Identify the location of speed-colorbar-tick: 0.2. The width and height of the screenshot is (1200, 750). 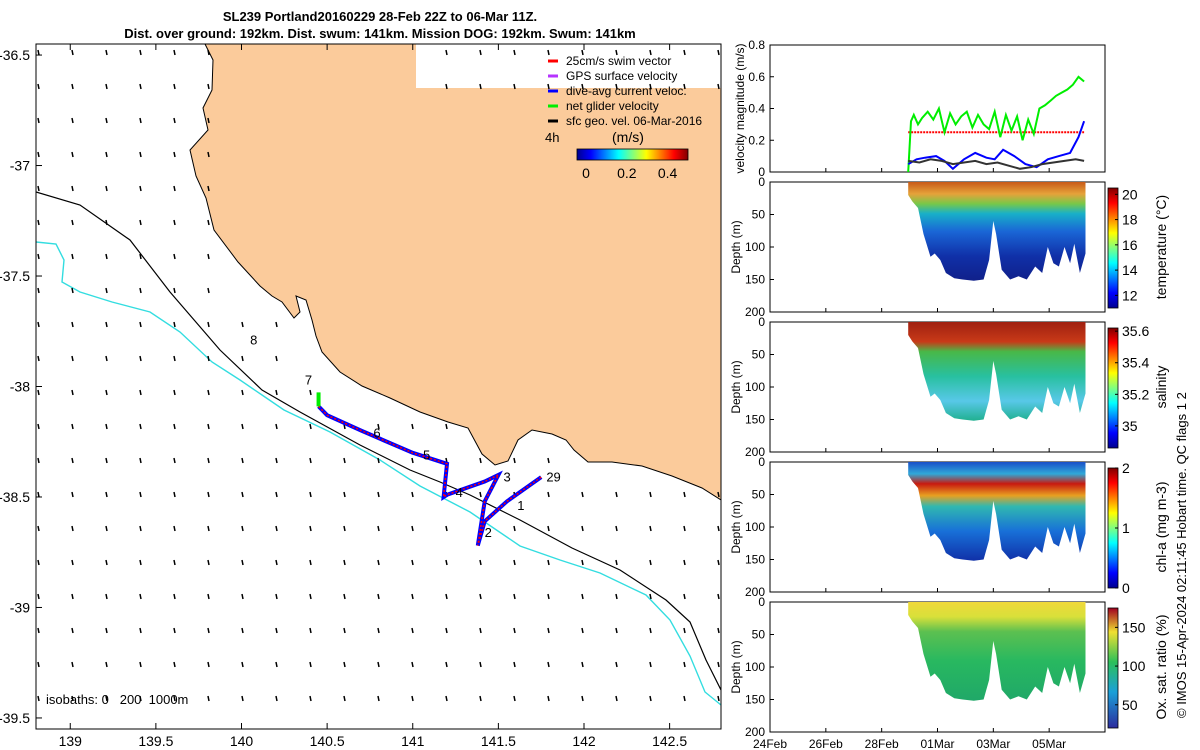
(627, 173).